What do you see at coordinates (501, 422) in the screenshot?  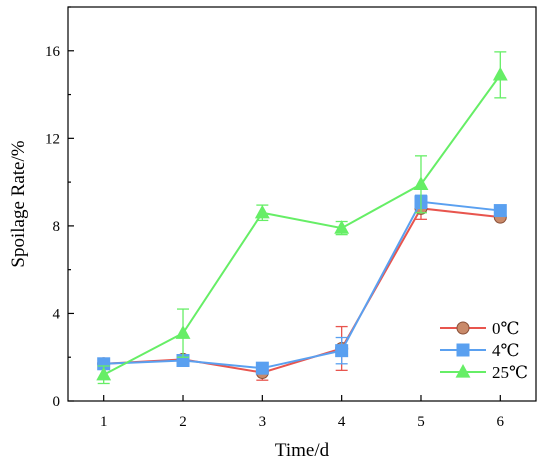 I see `x-tick-label: 6` at bounding box center [501, 422].